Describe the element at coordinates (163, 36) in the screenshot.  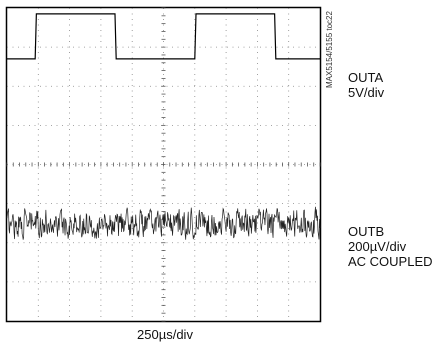
I see `outa-trace` at that location.